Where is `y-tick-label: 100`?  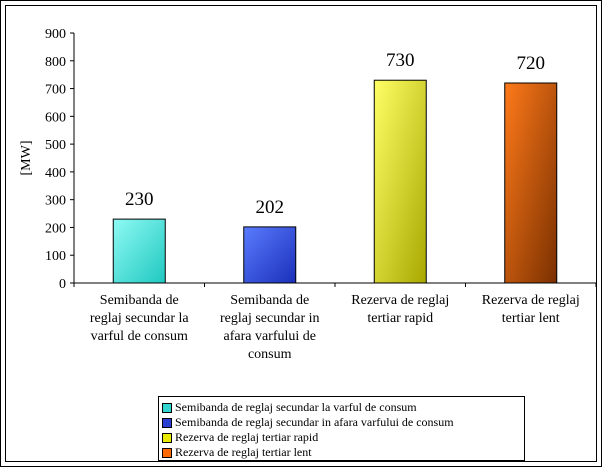
y-tick-label: 100 is located at coordinates (55, 256).